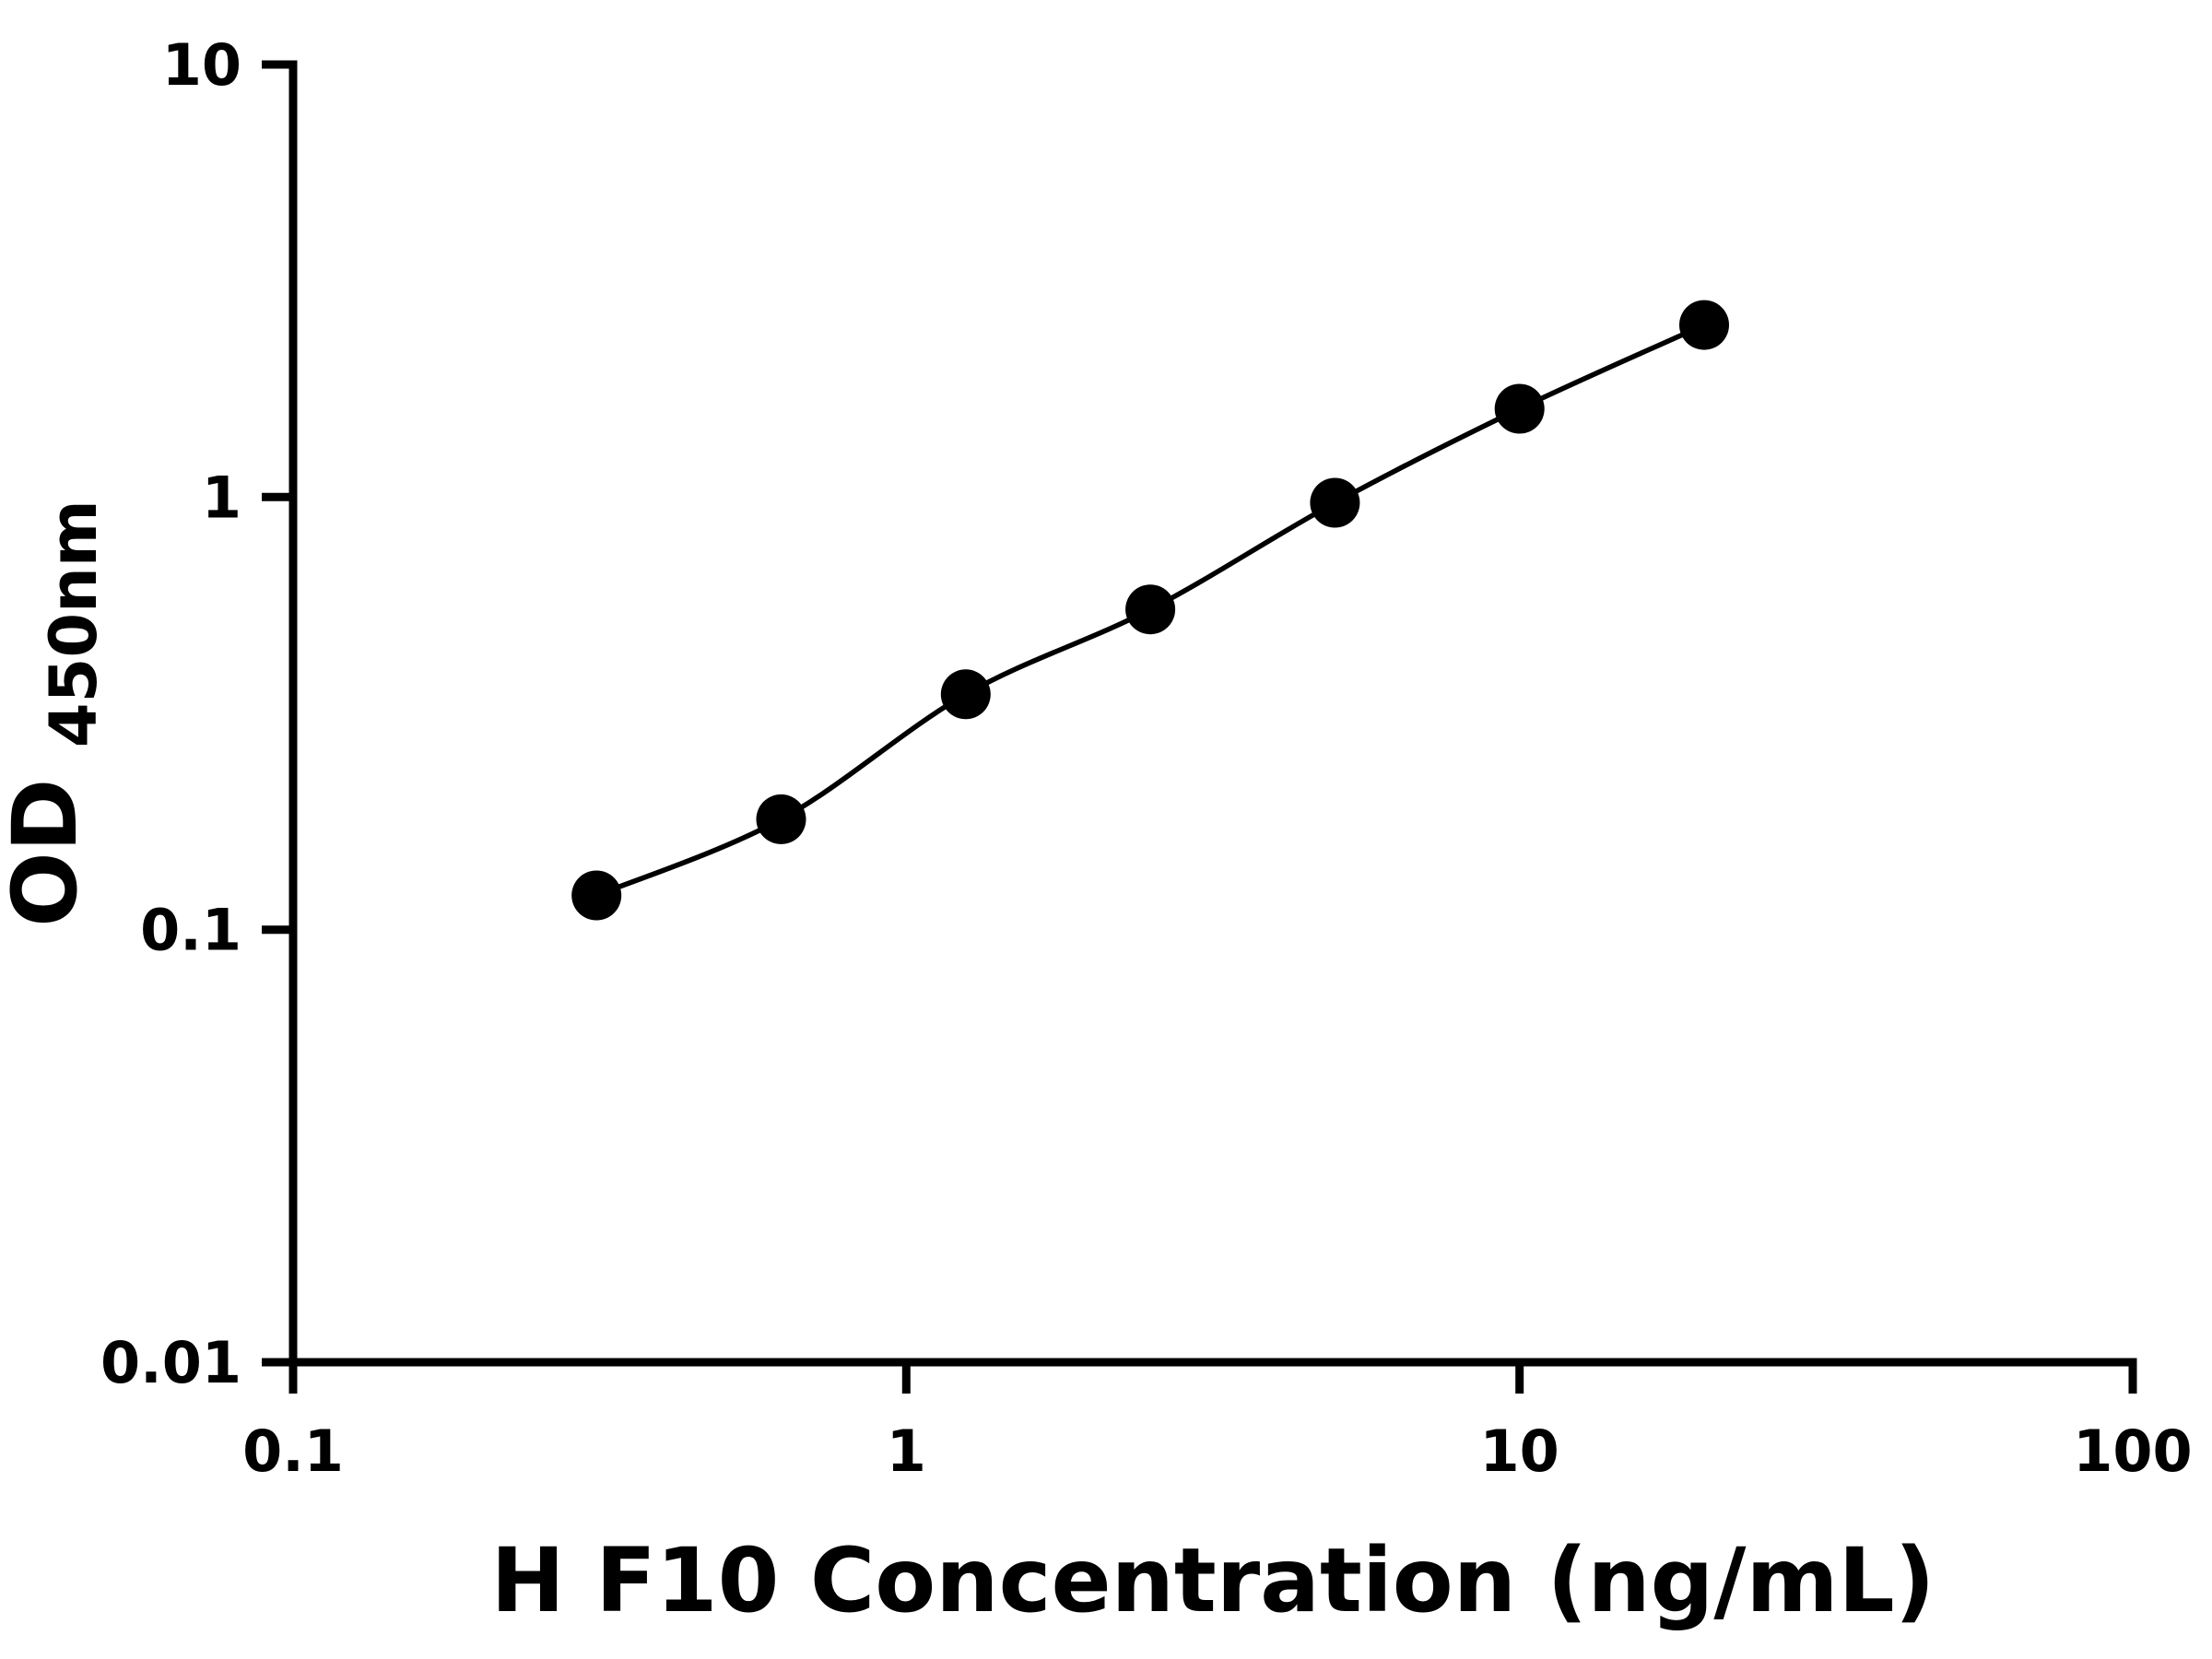 The height and width of the screenshot is (1659, 2212). What do you see at coordinates (170, 1362) in the screenshot?
I see `y-tick-label: 0.01` at bounding box center [170, 1362].